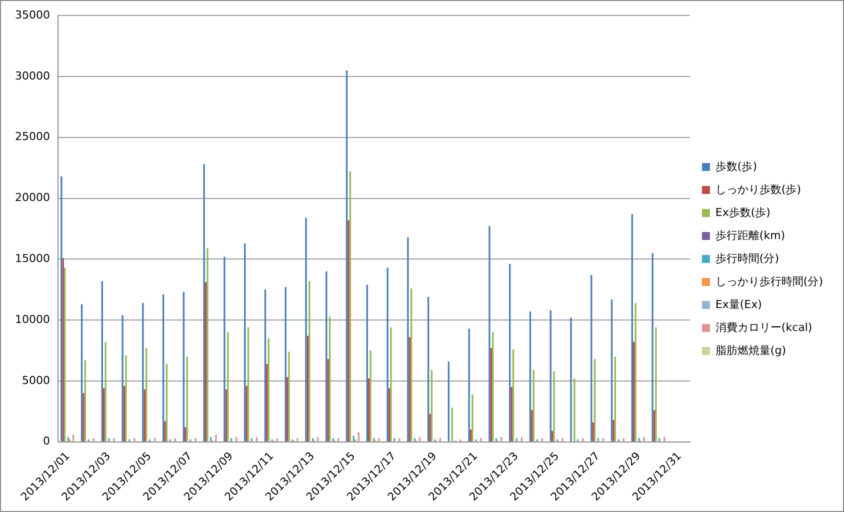 The width and height of the screenshot is (844, 512). What do you see at coordinates (747, 258) in the screenshot?
I see `legend-label: 歩行時間(分)` at bounding box center [747, 258].